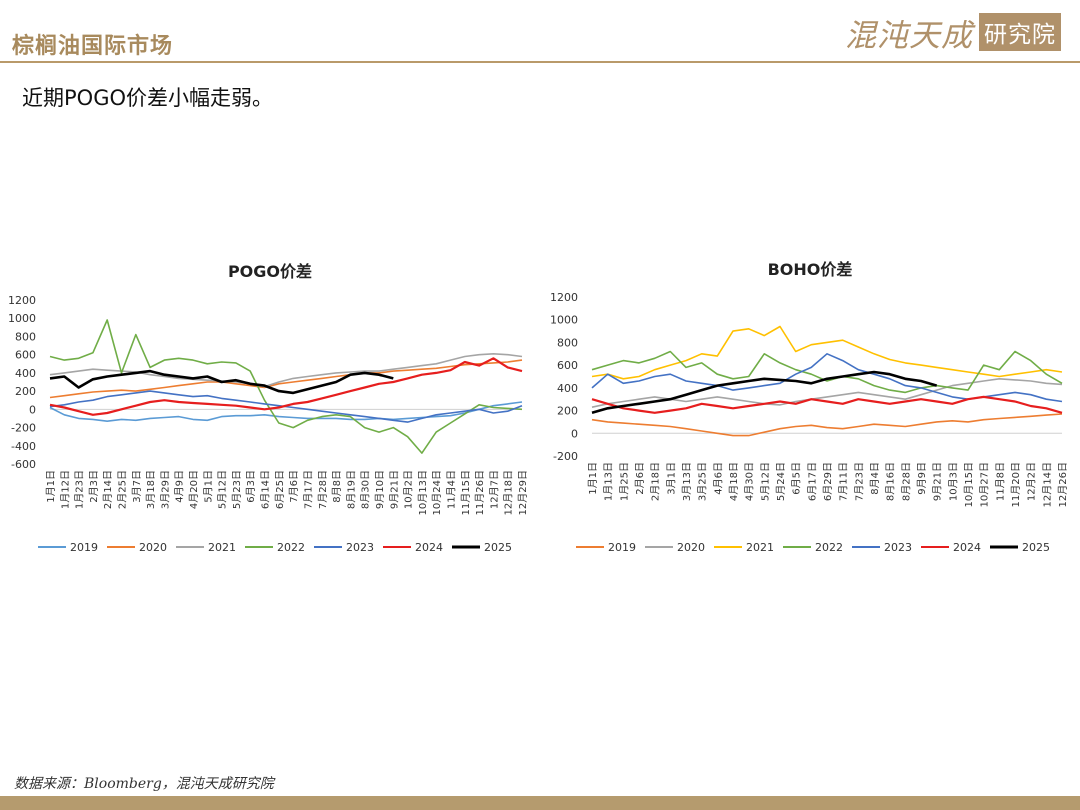  I want to click on x-tick-label: 12月18日, so click(509, 492).